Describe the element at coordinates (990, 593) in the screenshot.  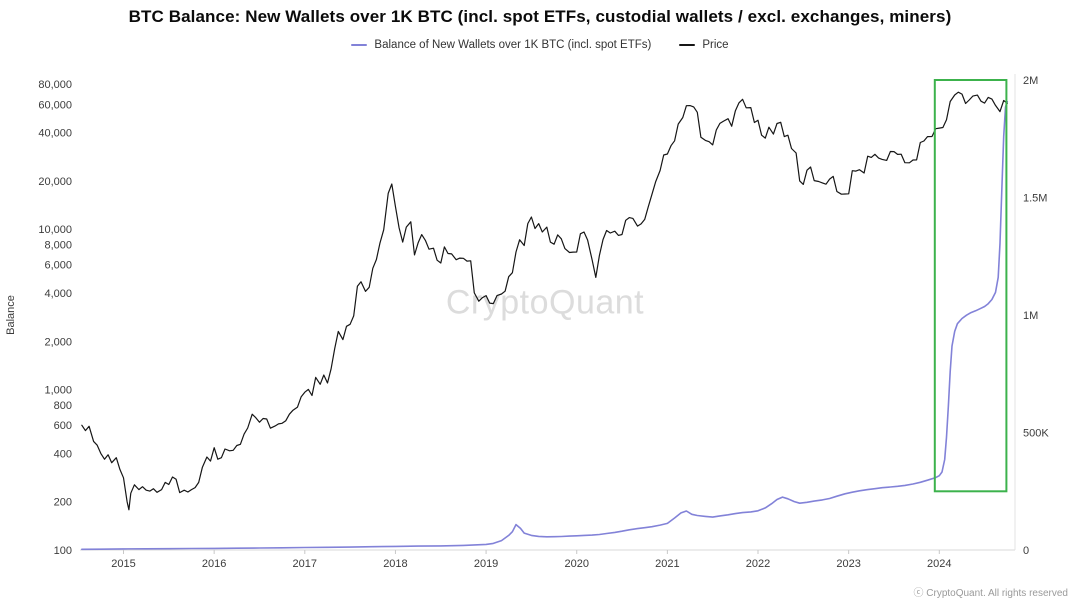
I see `copyright-notice: ⓒ CryptoQuant. All rights reserved` at that location.